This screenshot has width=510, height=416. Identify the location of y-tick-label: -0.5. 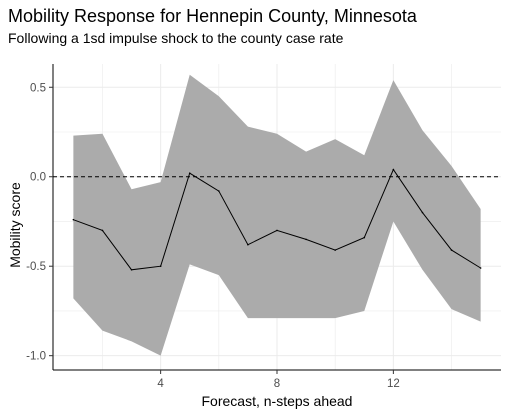
(36, 267).